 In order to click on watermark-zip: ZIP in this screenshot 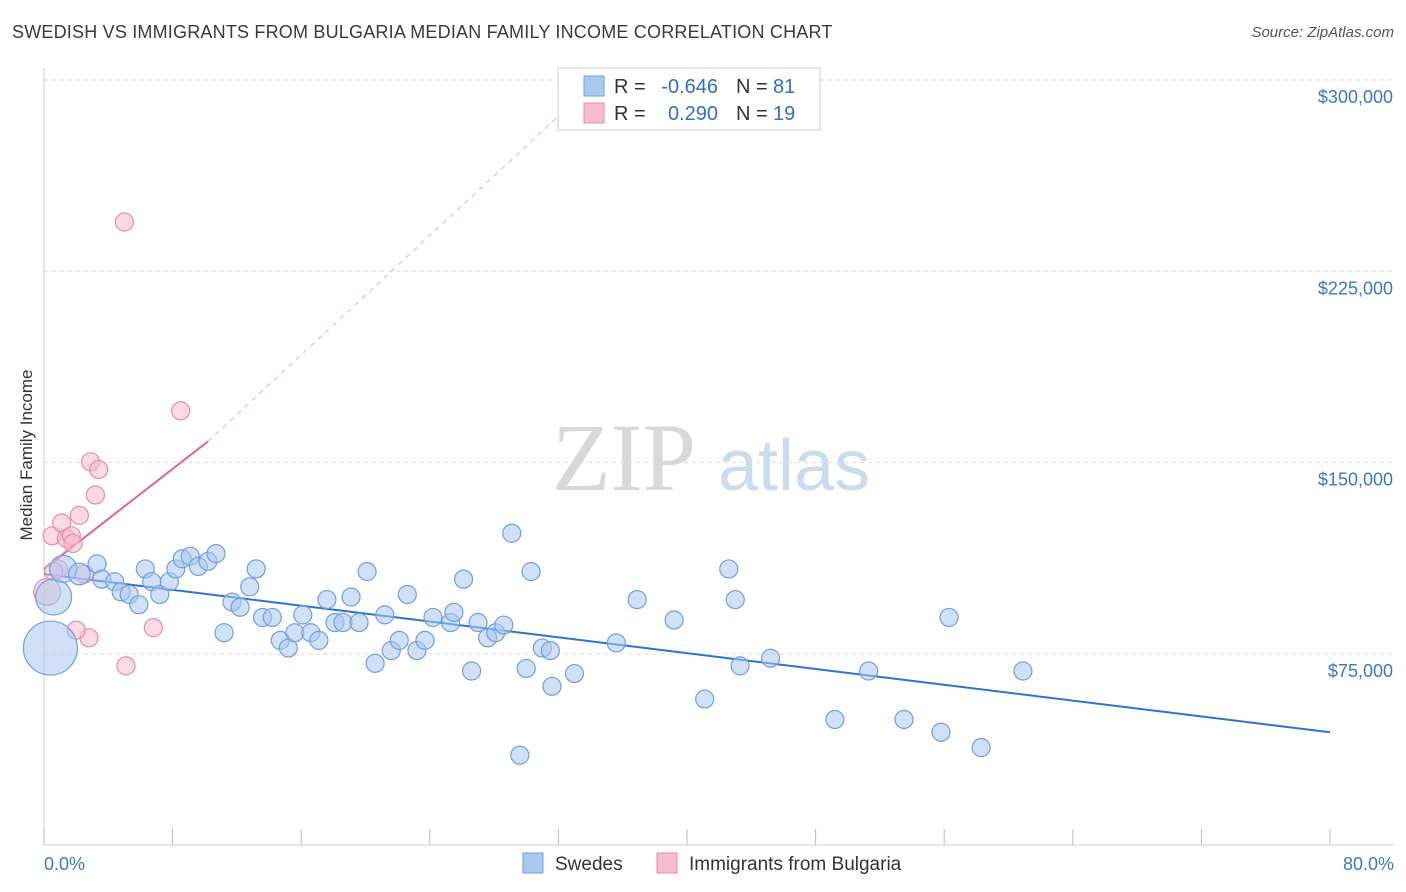, I will do `click(624, 457)`.